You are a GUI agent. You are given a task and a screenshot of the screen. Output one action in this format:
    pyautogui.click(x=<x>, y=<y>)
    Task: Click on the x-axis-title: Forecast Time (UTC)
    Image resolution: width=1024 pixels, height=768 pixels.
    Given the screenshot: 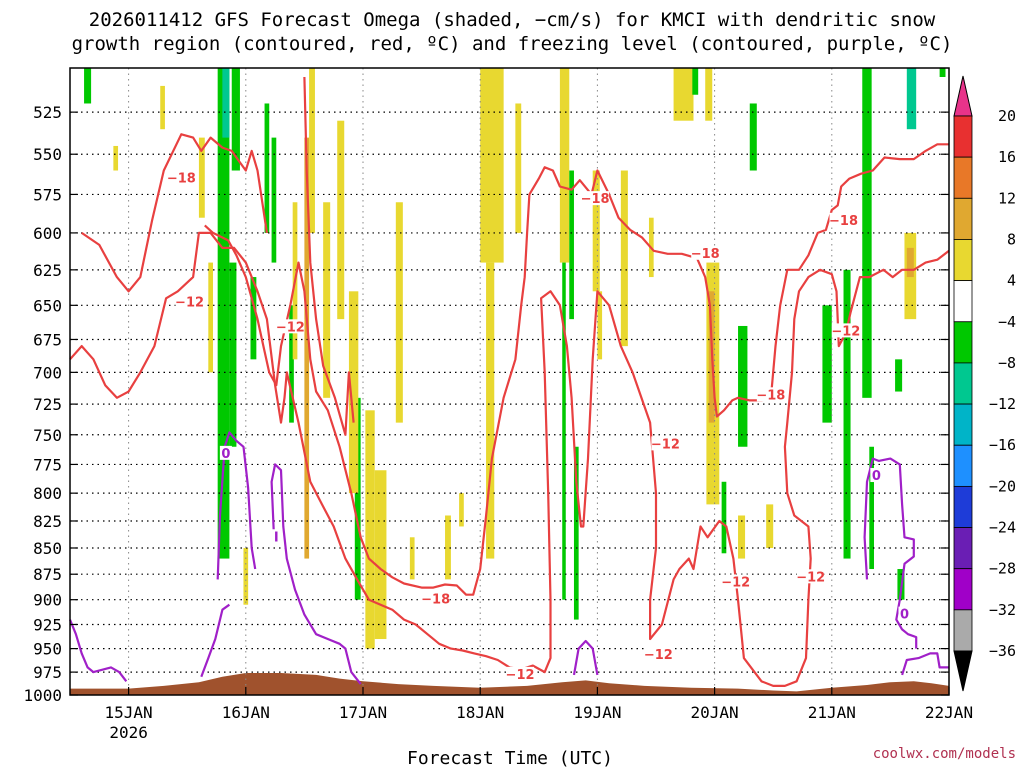 What is the action you would take?
    pyautogui.click(x=510, y=758)
    